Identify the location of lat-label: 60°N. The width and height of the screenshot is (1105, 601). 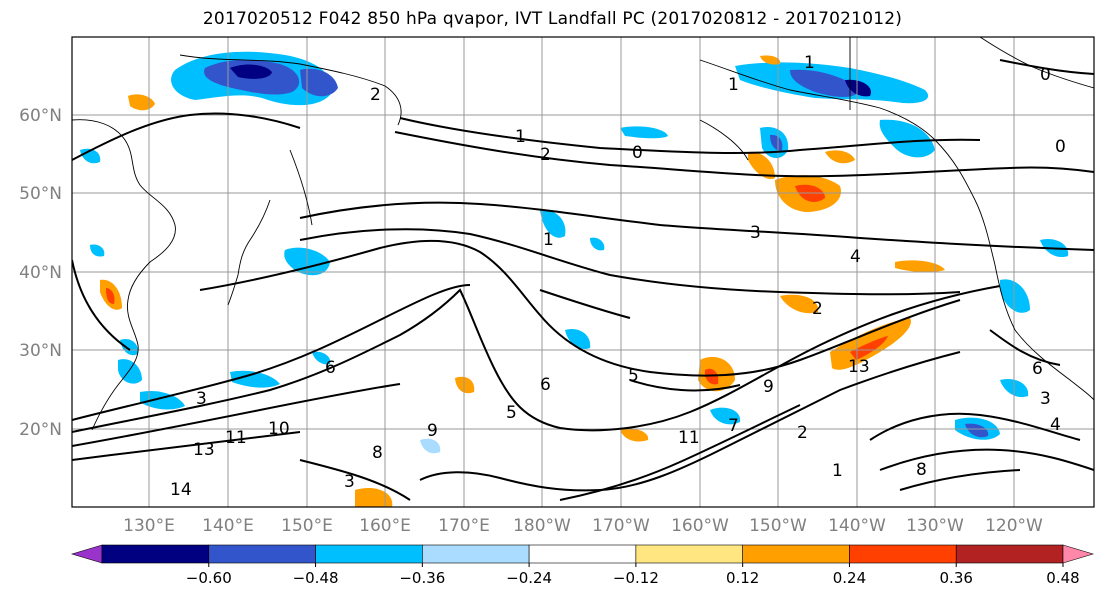
(40, 116).